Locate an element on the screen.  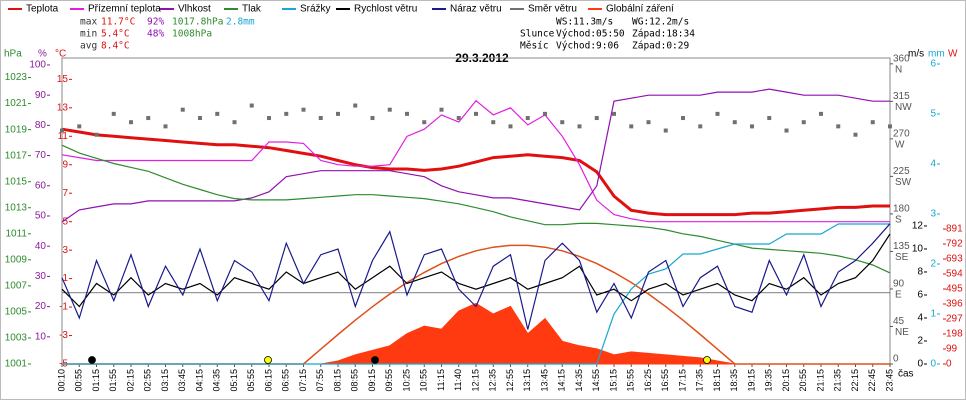
moon-set: Západ:0:29 is located at coordinates (660, 46).